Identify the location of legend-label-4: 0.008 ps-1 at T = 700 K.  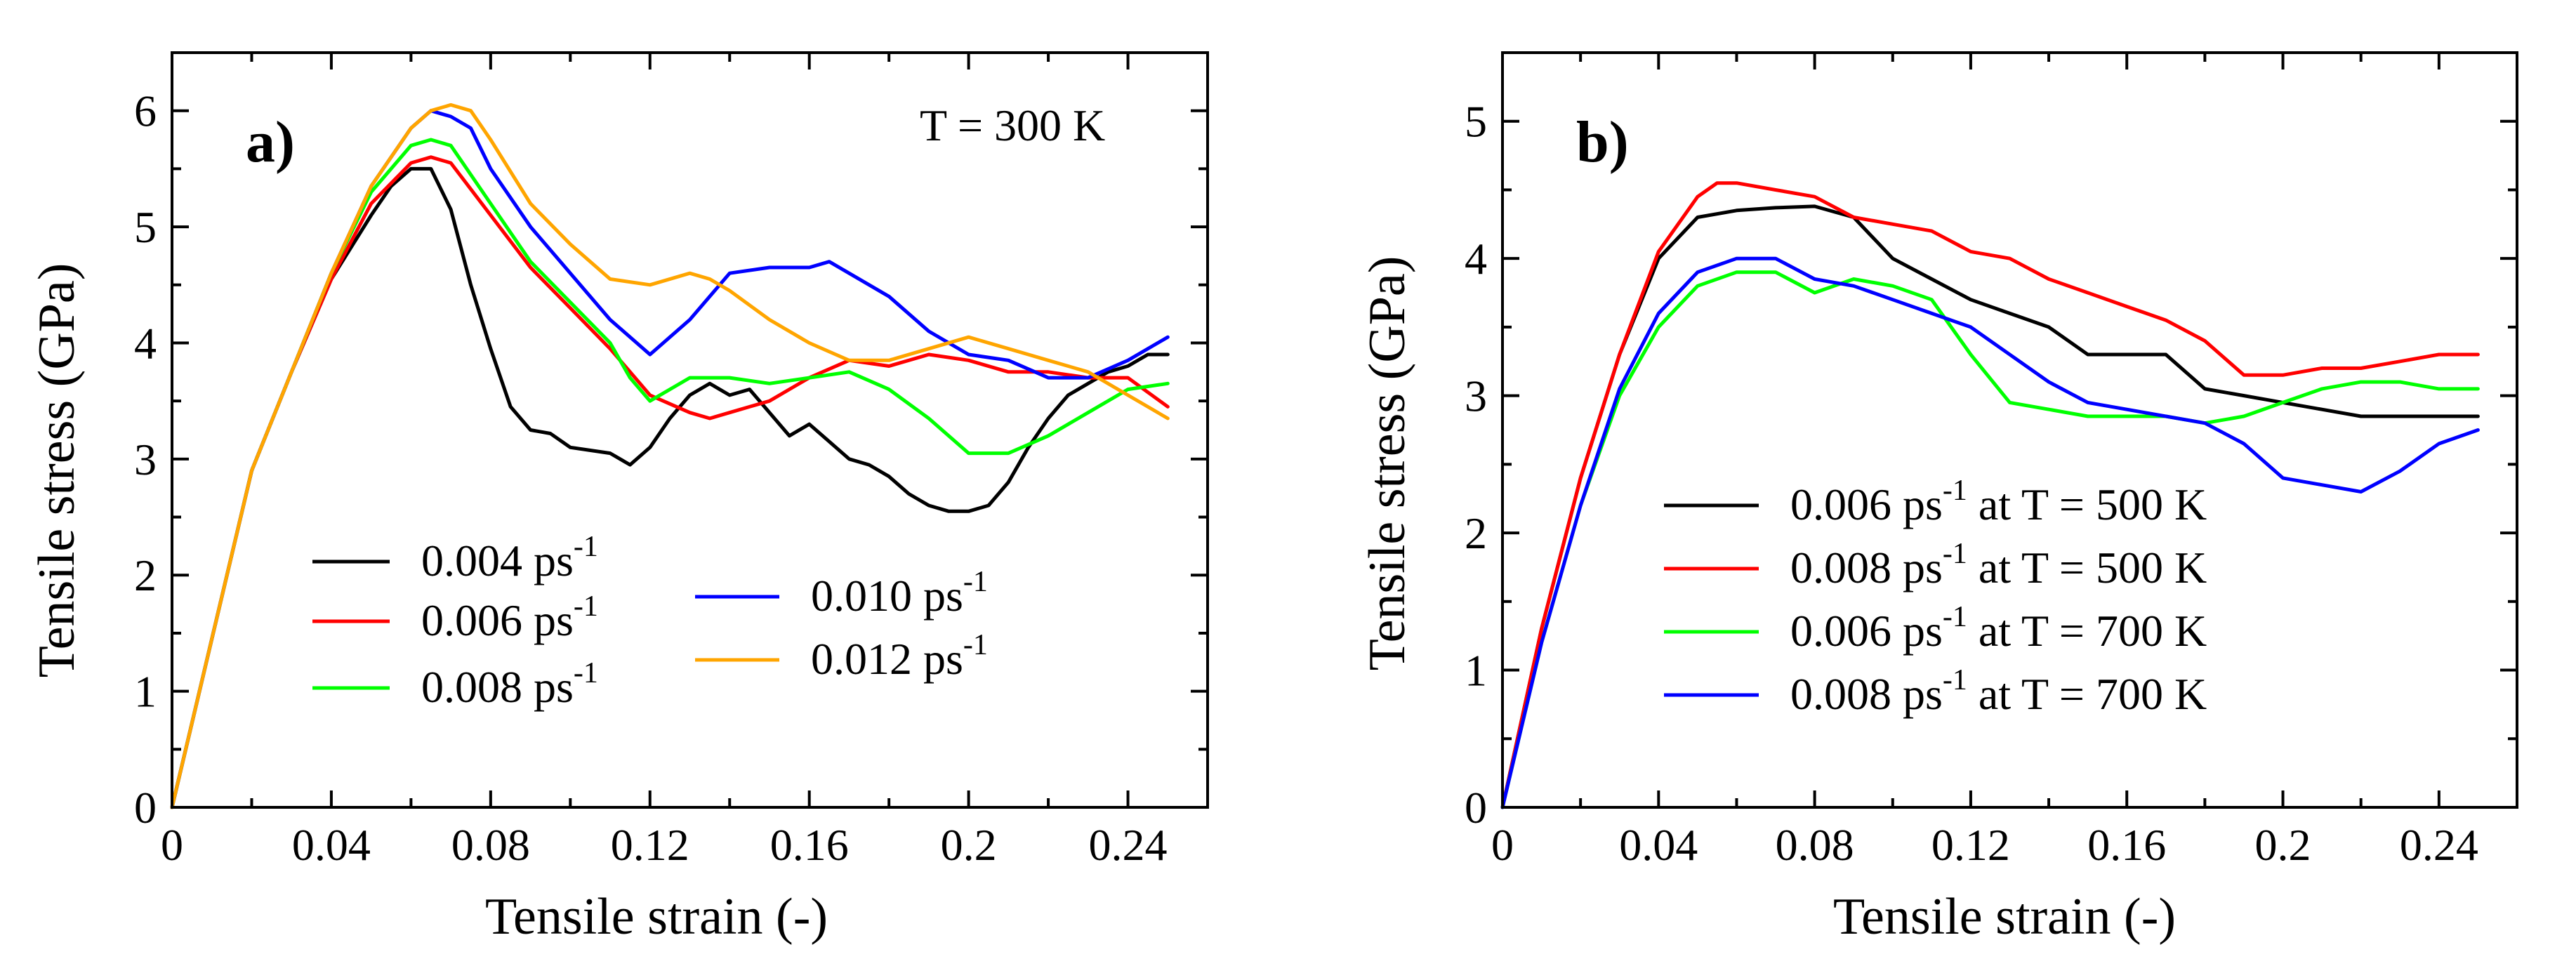
(1998, 691).